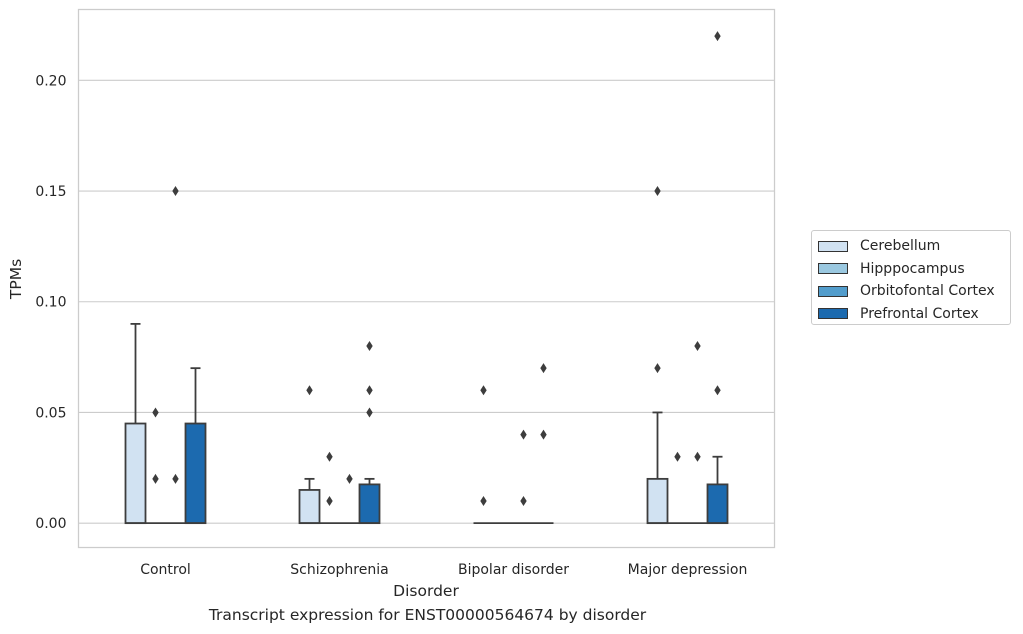  Describe the element at coordinates (16, 279) in the screenshot. I see `y-axis-label: TPMs` at that location.